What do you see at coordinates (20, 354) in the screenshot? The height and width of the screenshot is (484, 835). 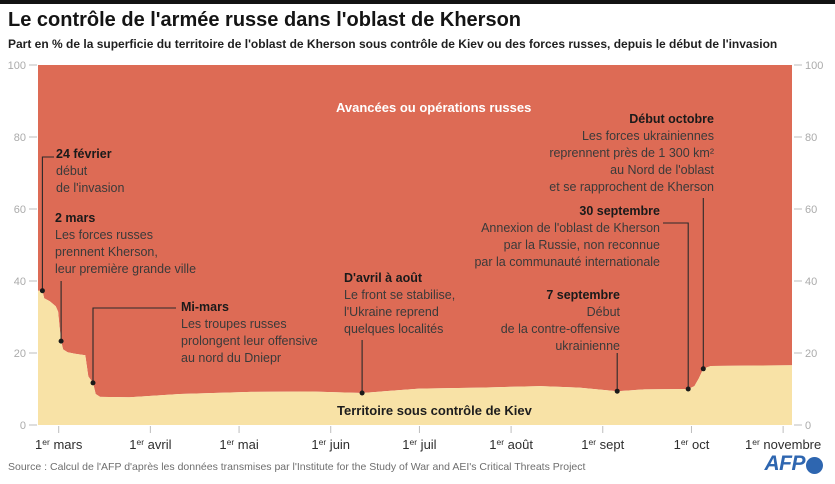 I see `y-axis-label-left: 20` at bounding box center [20, 354].